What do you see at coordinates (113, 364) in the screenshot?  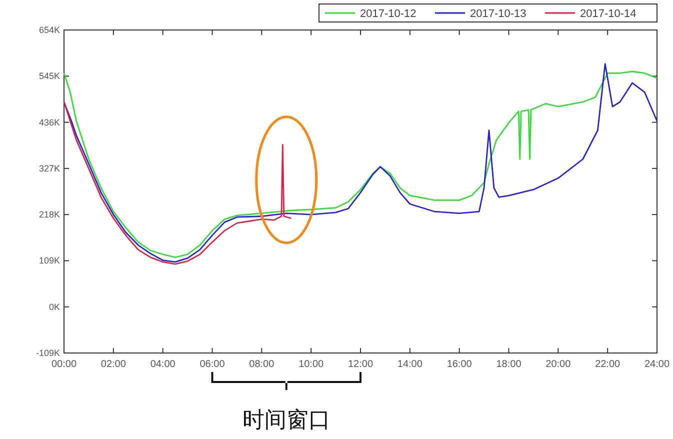 I see `x-tick-label: 02:00` at bounding box center [113, 364].